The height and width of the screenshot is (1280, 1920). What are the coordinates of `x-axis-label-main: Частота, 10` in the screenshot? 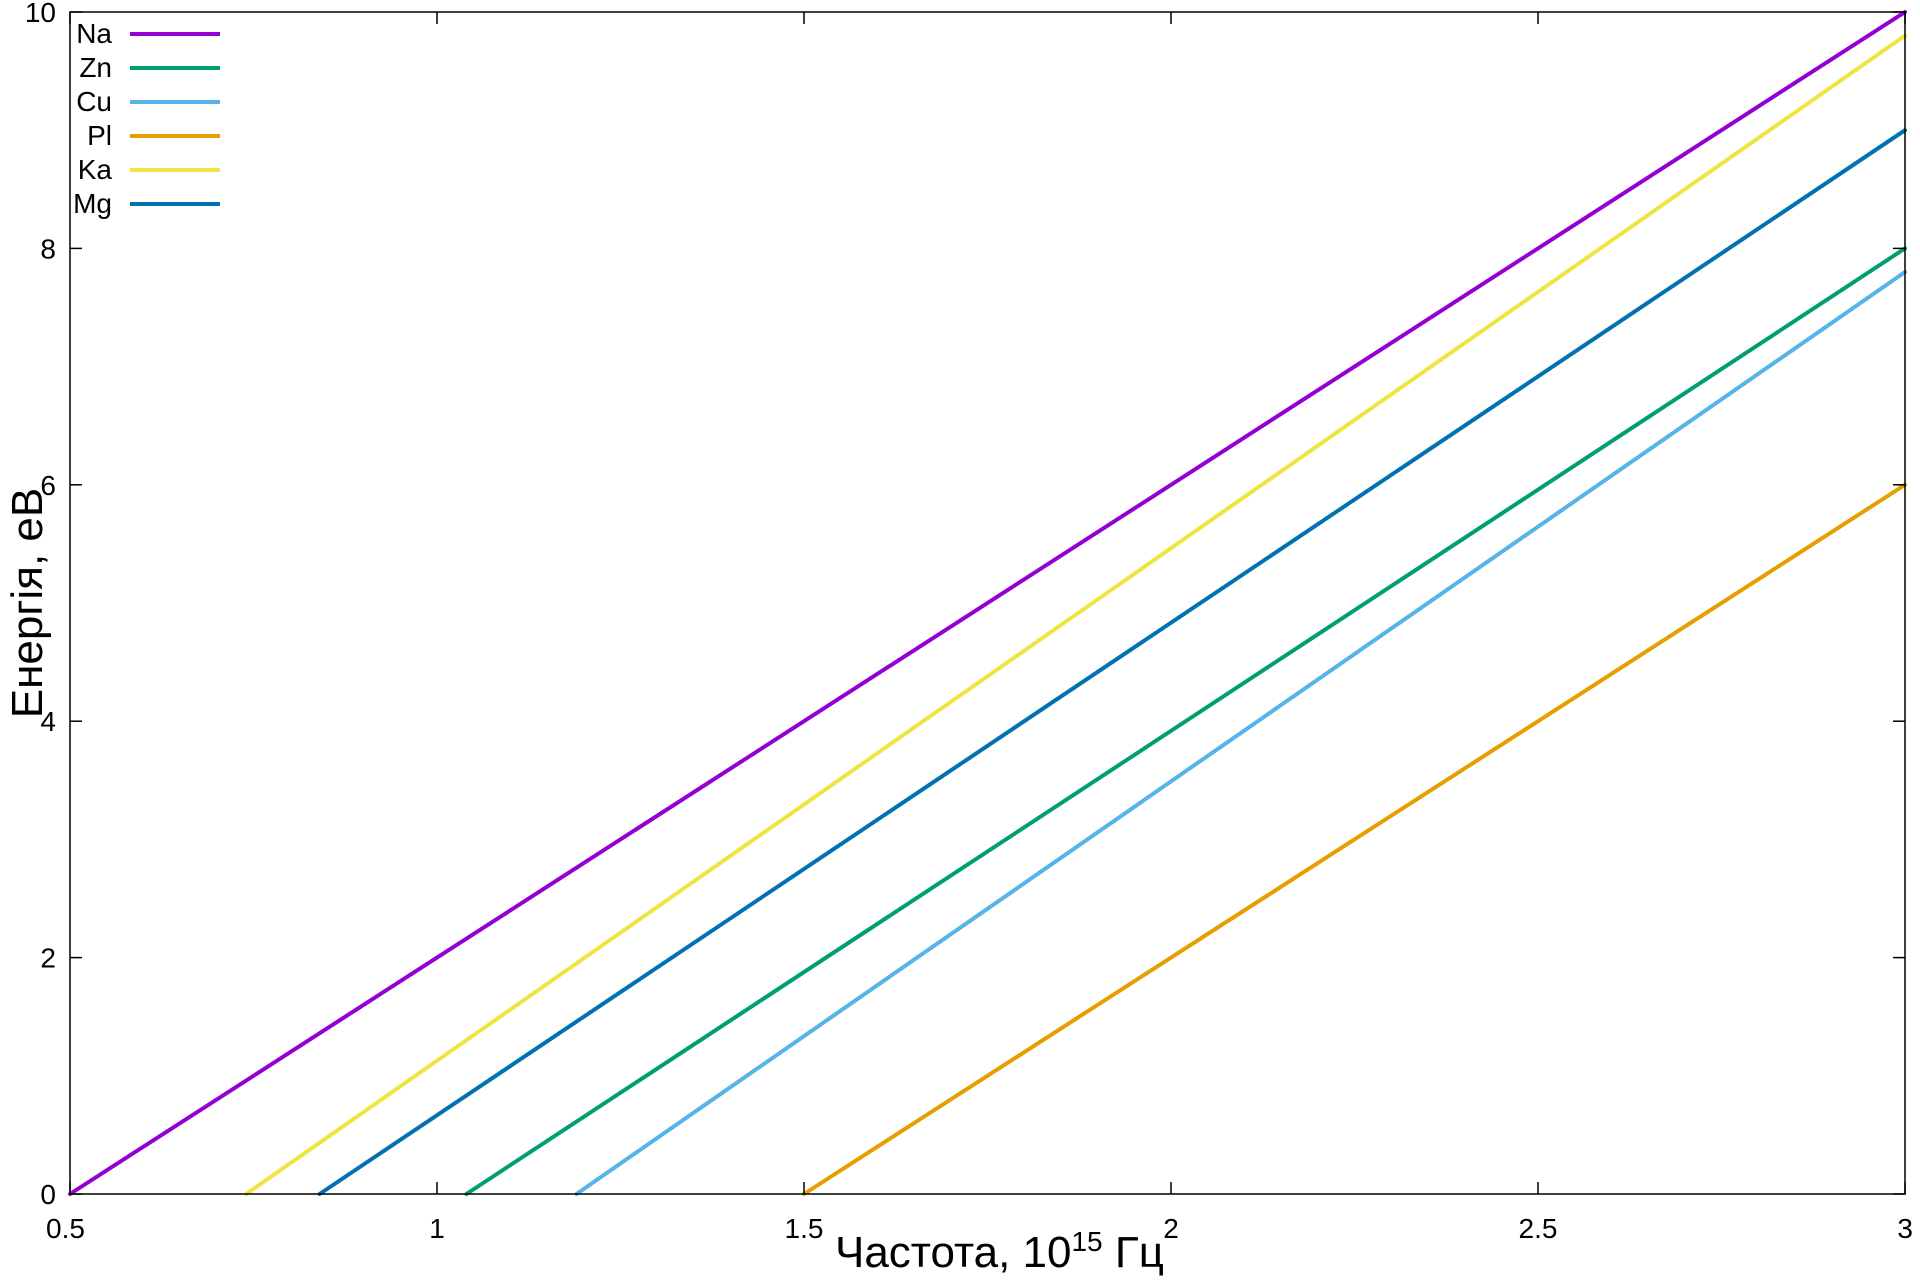 It's located at (953, 1252).